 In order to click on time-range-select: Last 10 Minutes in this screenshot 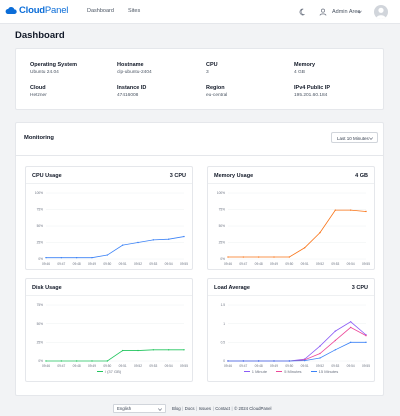, I will do `click(354, 137)`.